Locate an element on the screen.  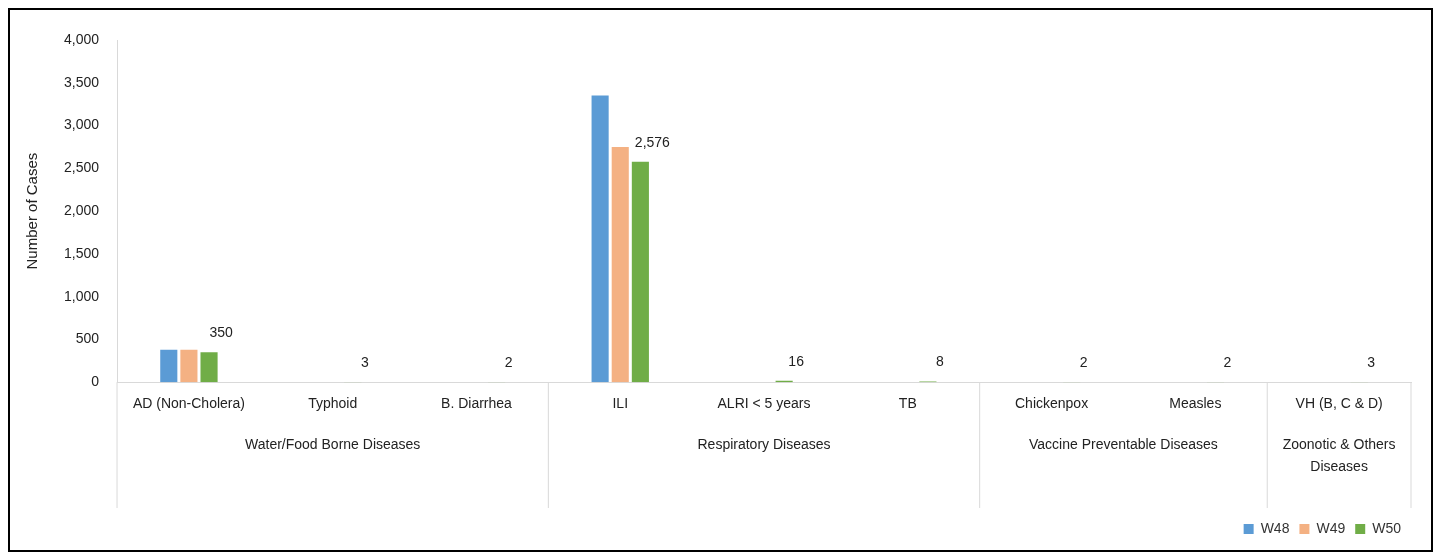
legend-label: W48 is located at coordinates (1275, 527).